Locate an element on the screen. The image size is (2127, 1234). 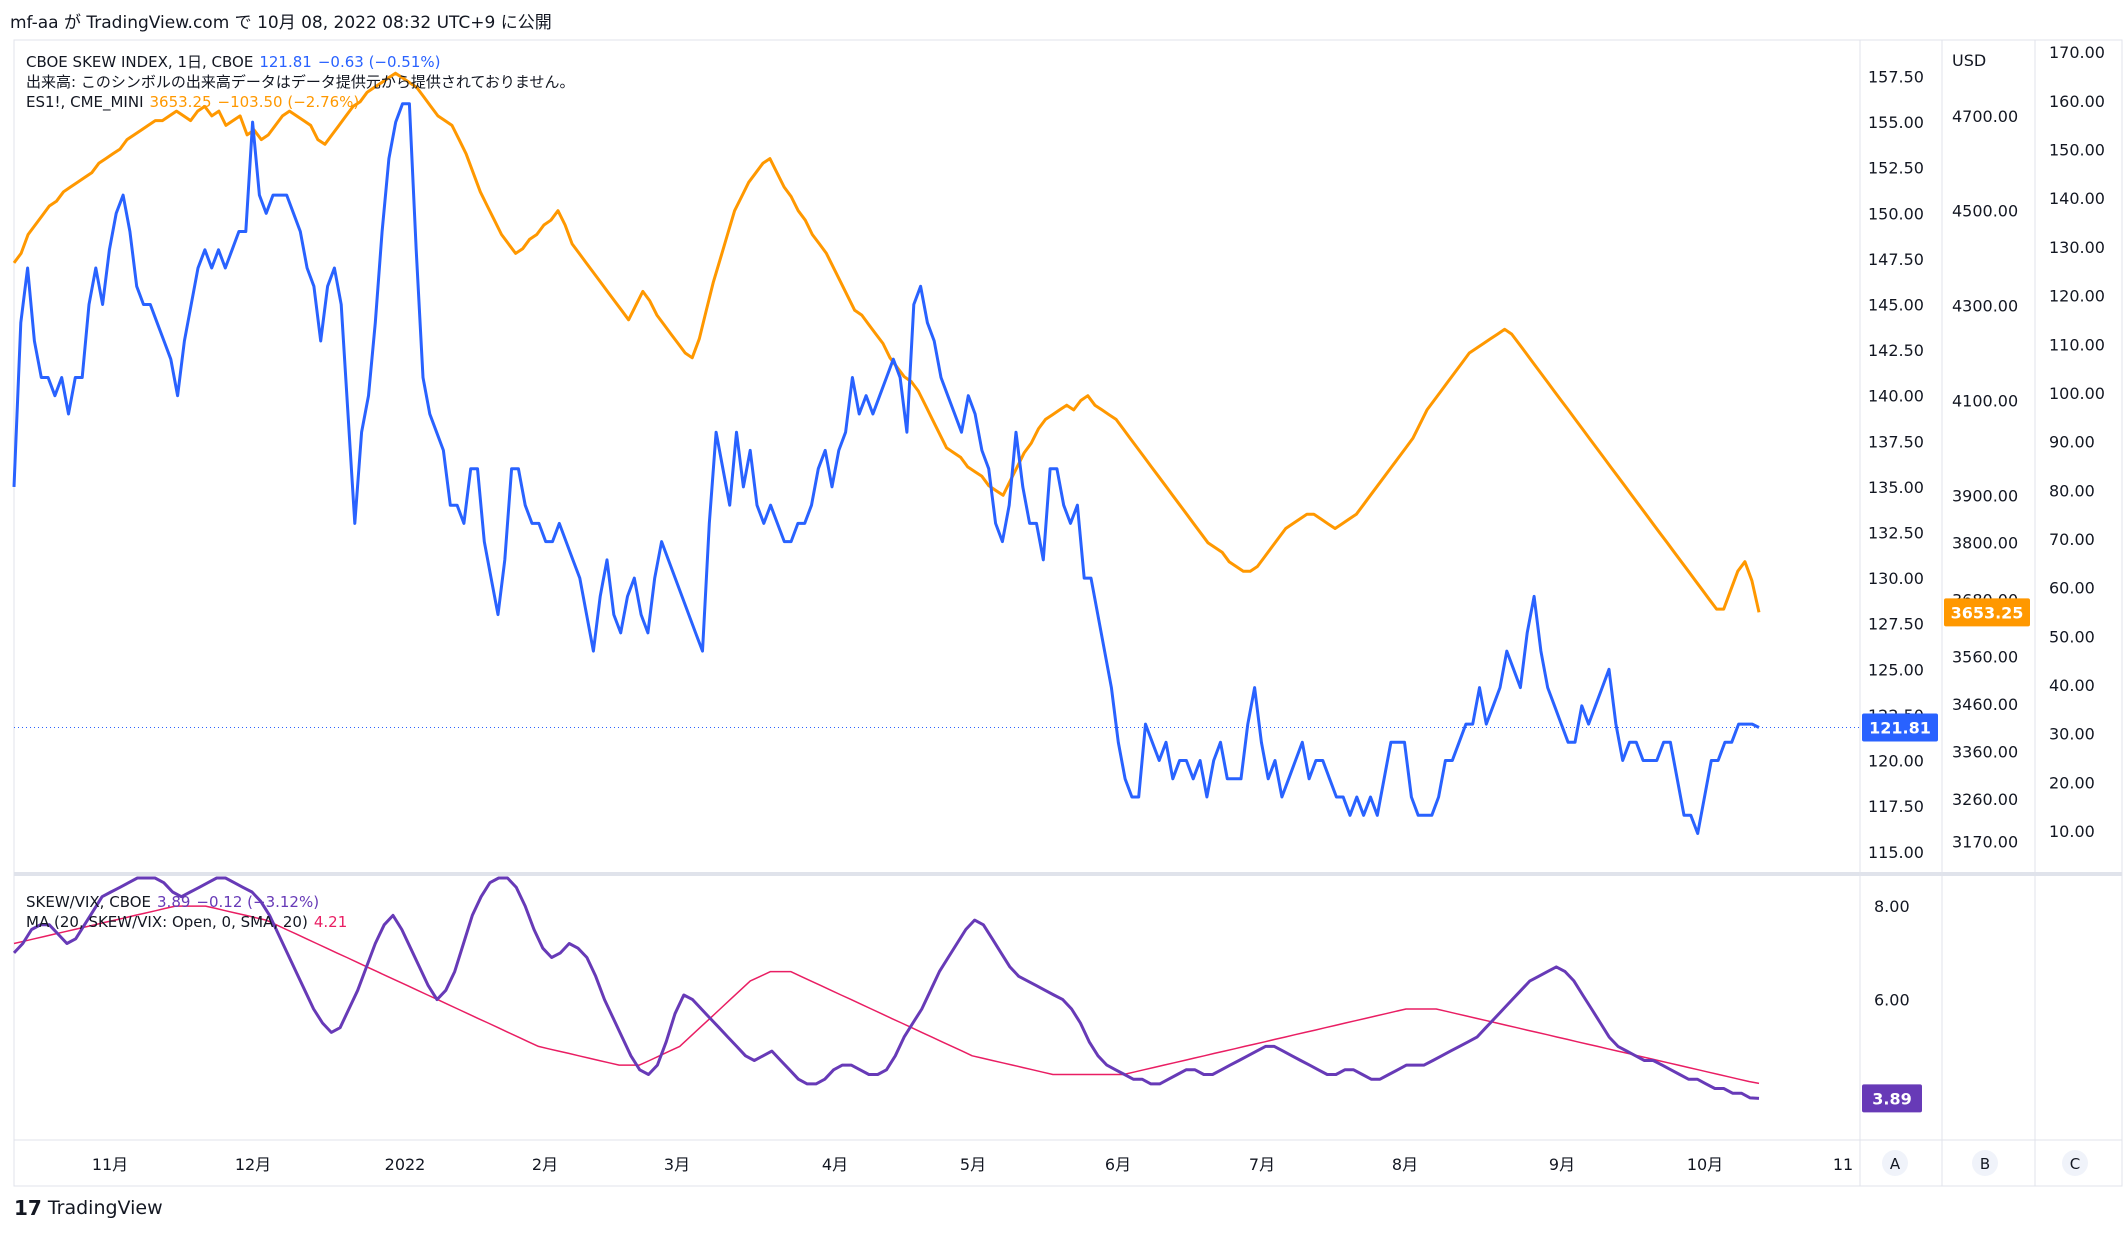
scale-mode-button-label: B is located at coordinates (1985, 1164).